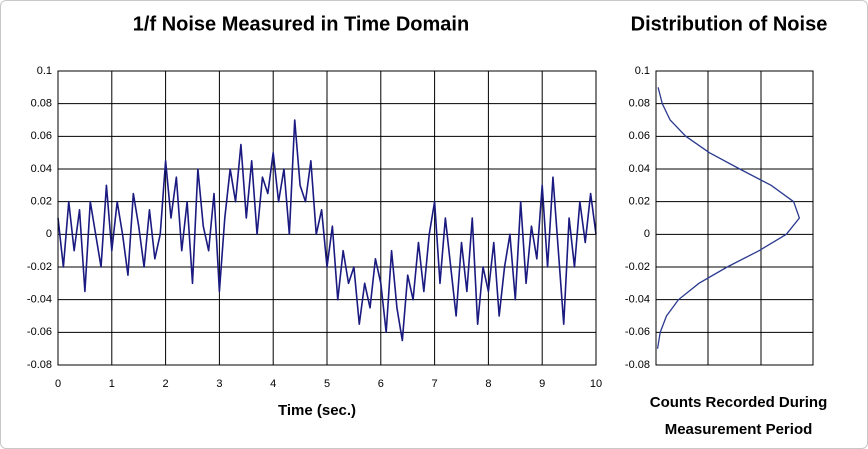  I want to click on x-tick-label: 1, so click(112, 384).